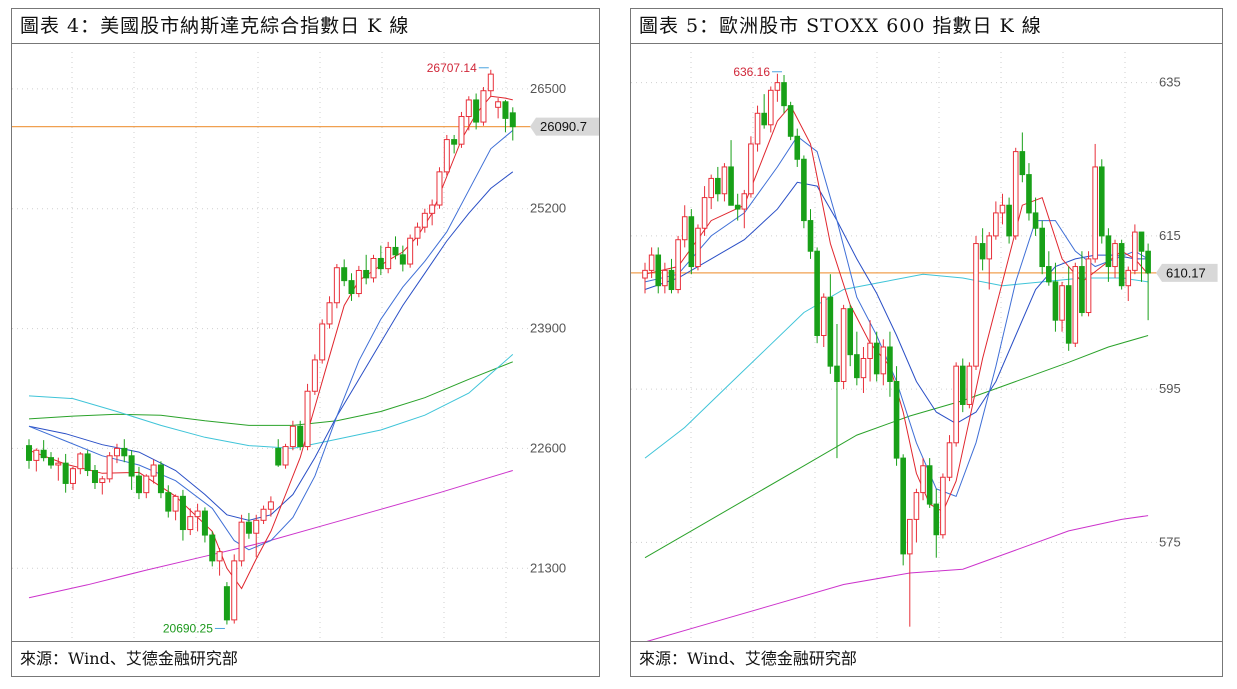 This screenshot has width=1237, height=689. Describe the element at coordinates (548, 208) in the screenshot. I see `y-tick-label: 25200` at that location.